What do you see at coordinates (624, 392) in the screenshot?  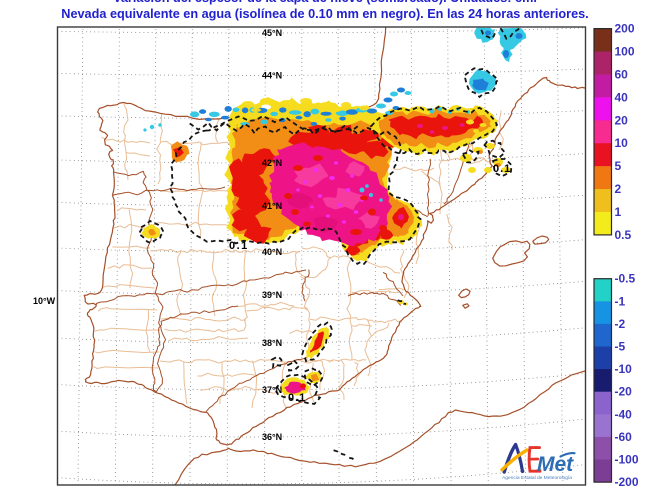 I see `svg-text: -20` at bounding box center [624, 392].